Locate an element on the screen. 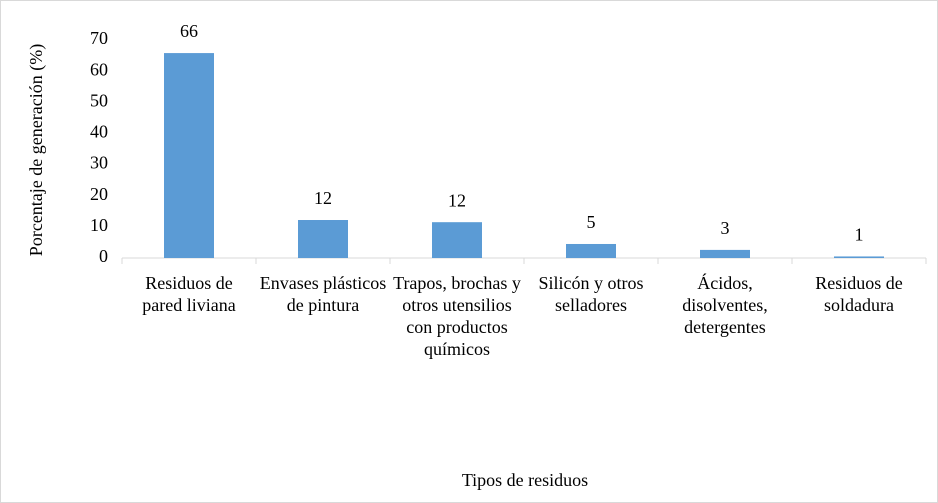 The image size is (938, 503). x-tick-label: Residuos de pared liviana is located at coordinates (189, 294).